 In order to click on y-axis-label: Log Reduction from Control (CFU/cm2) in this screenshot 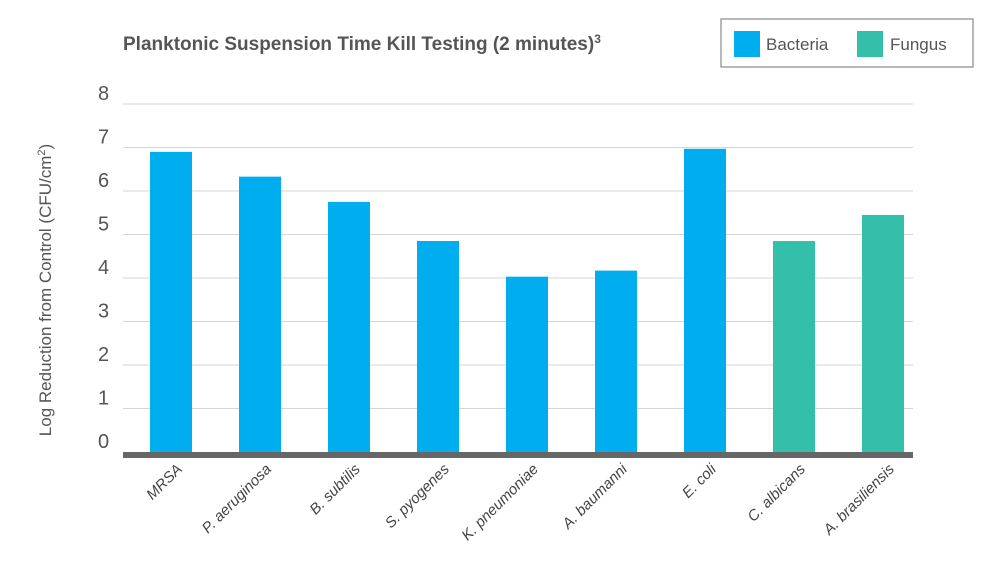, I will do `click(45, 290)`.